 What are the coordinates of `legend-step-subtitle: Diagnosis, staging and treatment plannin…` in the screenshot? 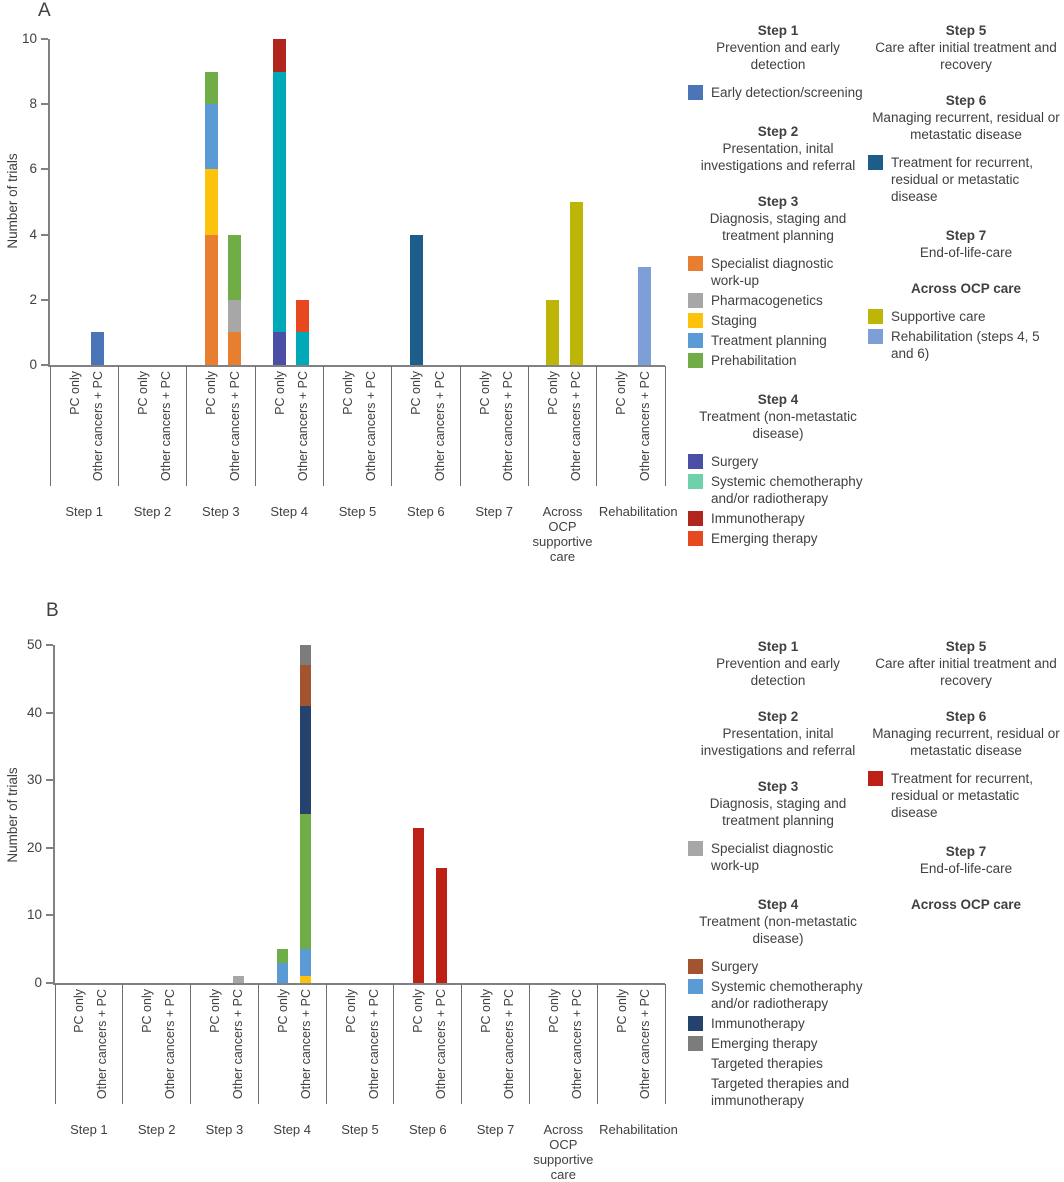 It's located at (778, 227).